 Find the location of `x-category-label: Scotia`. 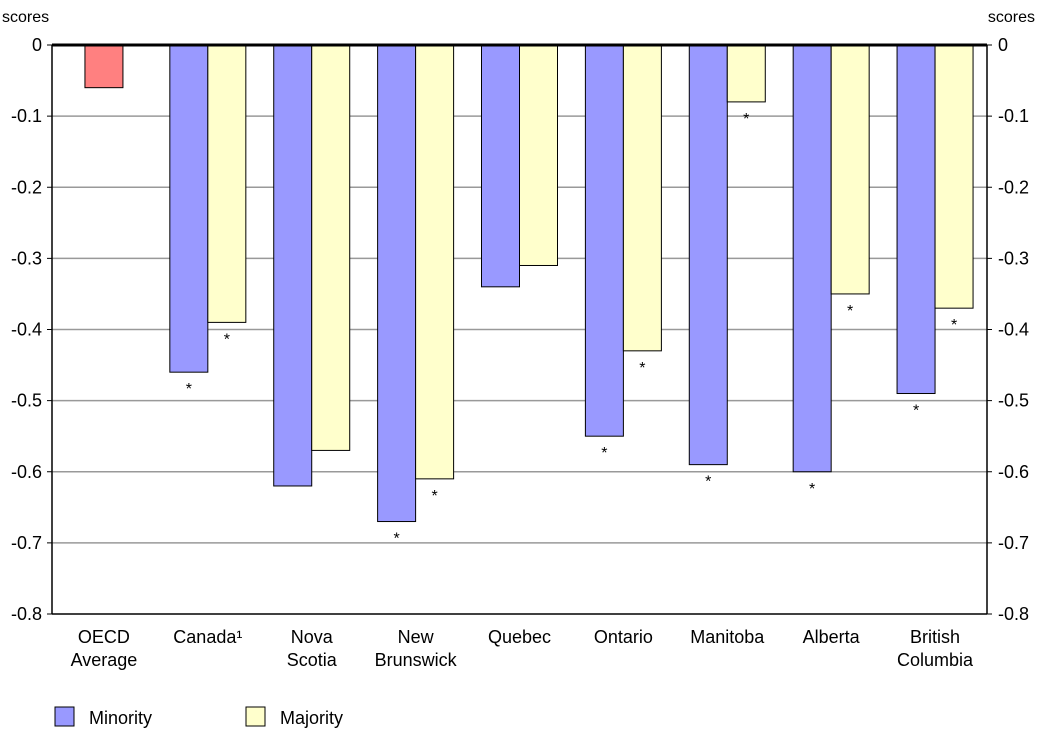

x-category-label: Scotia is located at coordinates (312, 660).